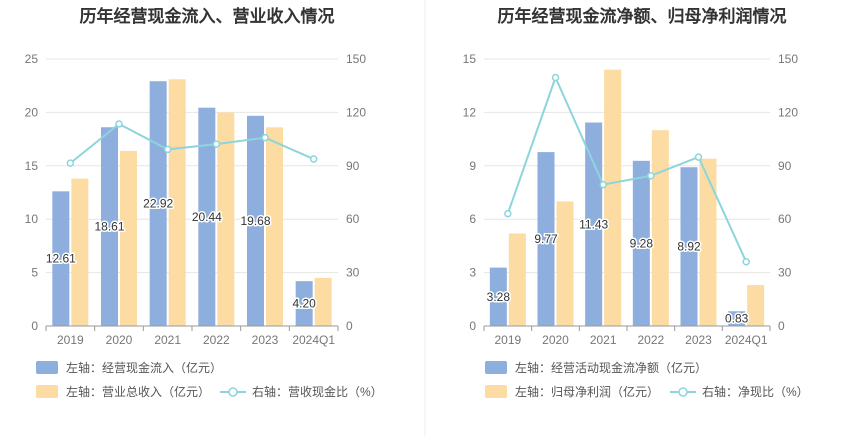 This screenshot has height=441, width=850. I want to click on legend-label: 左轴：经营现金流入（亿元）, so click(144, 367).